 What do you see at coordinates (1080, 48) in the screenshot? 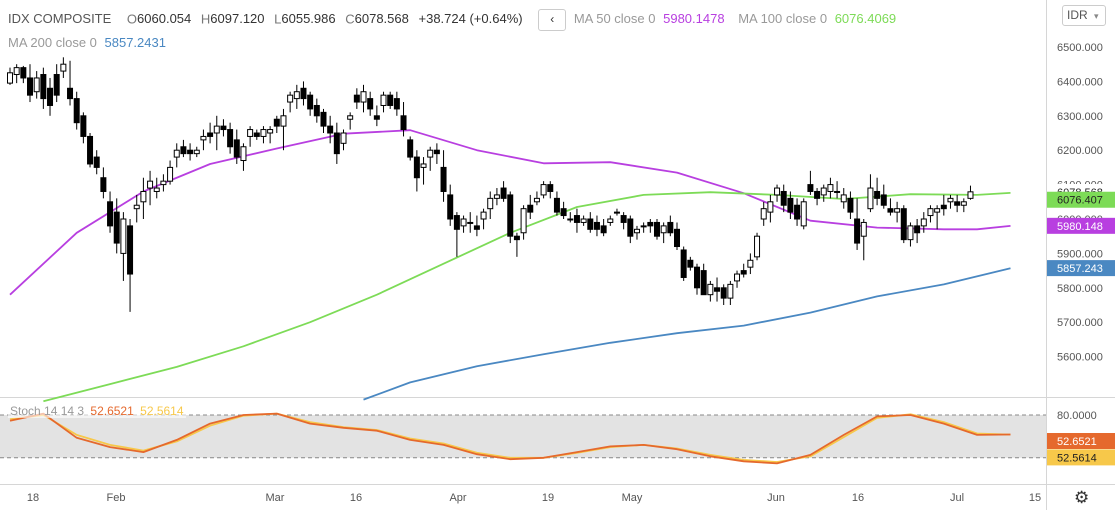
I see `y-tick-label: 6500.000` at bounding box center [1080, 48].